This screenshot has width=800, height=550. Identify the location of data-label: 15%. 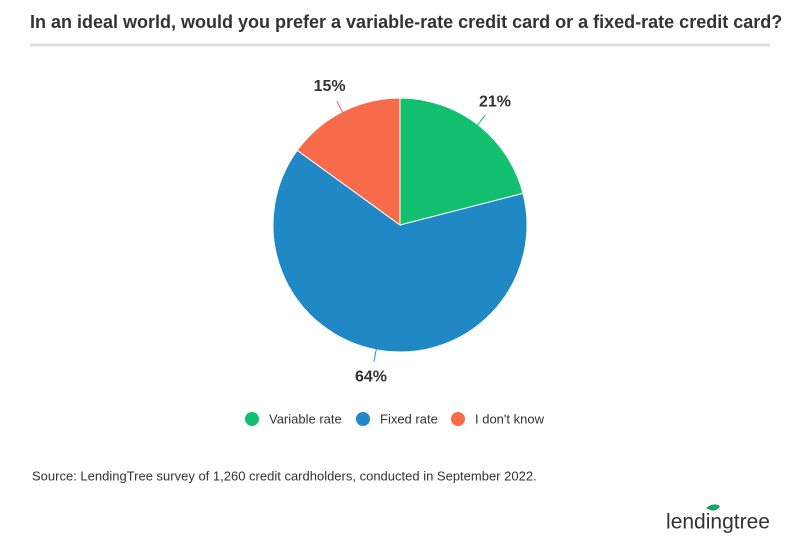
(330, 86).